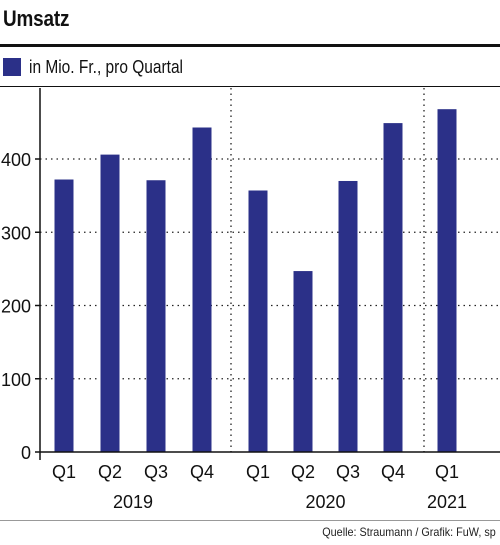 This screenshot has width=500, height=545. What do you see at coordinates (16, 380) in the screenshot?
I see `y-tick-label: 100` at bounding box center [16, 380].